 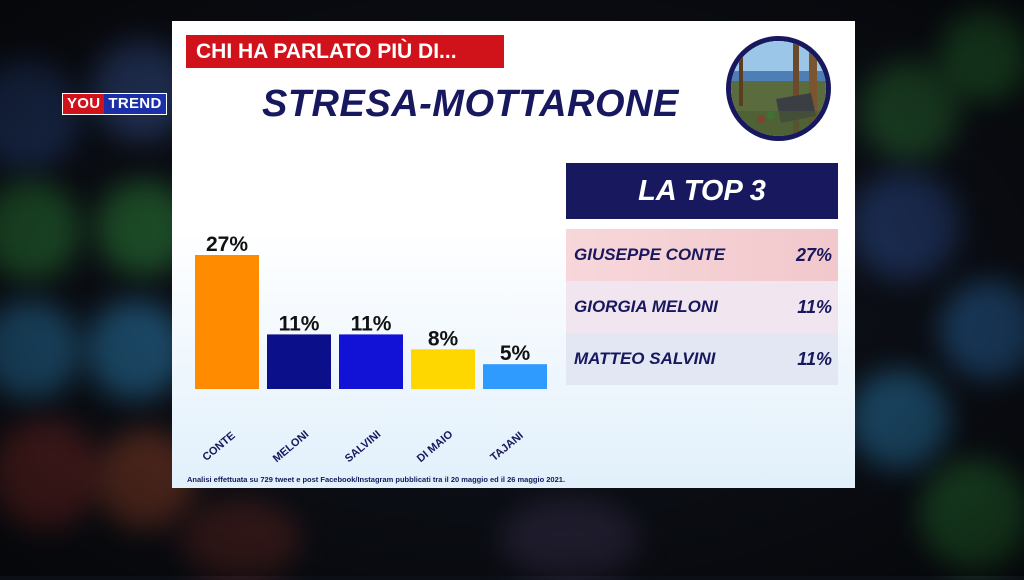 I want to click on top3-name: GIORGIA MELONI, so click(x=646, y=306).